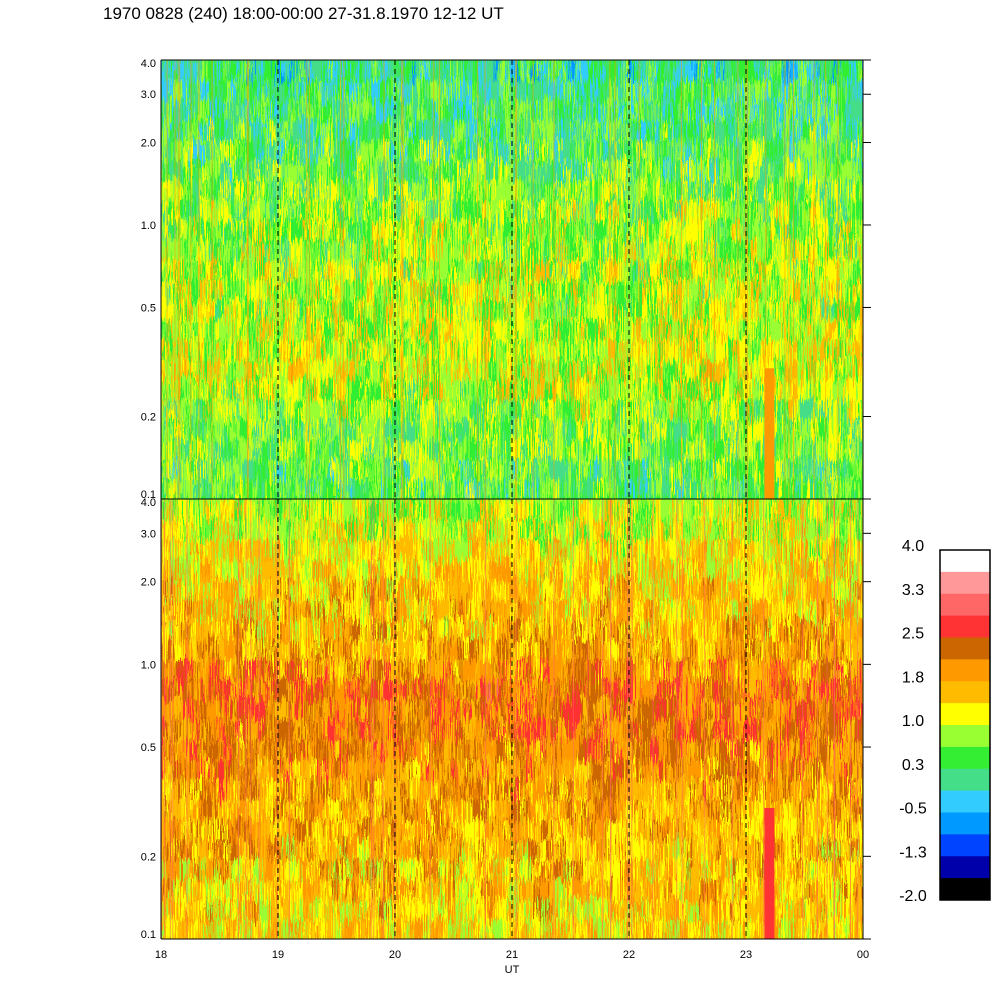 This screenshot has width=1000, height=1000. Describe the element at coordinates (913, 721) in the screenshot. I see `colorbar-label: 1.0` at that location.